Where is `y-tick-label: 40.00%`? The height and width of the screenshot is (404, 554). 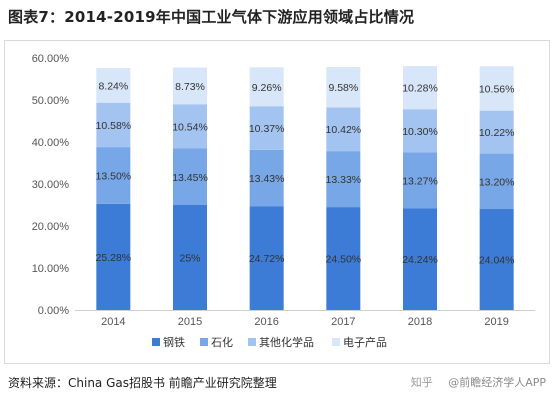
y-tick-label: 40.00% is located at coordinates (51, 143).